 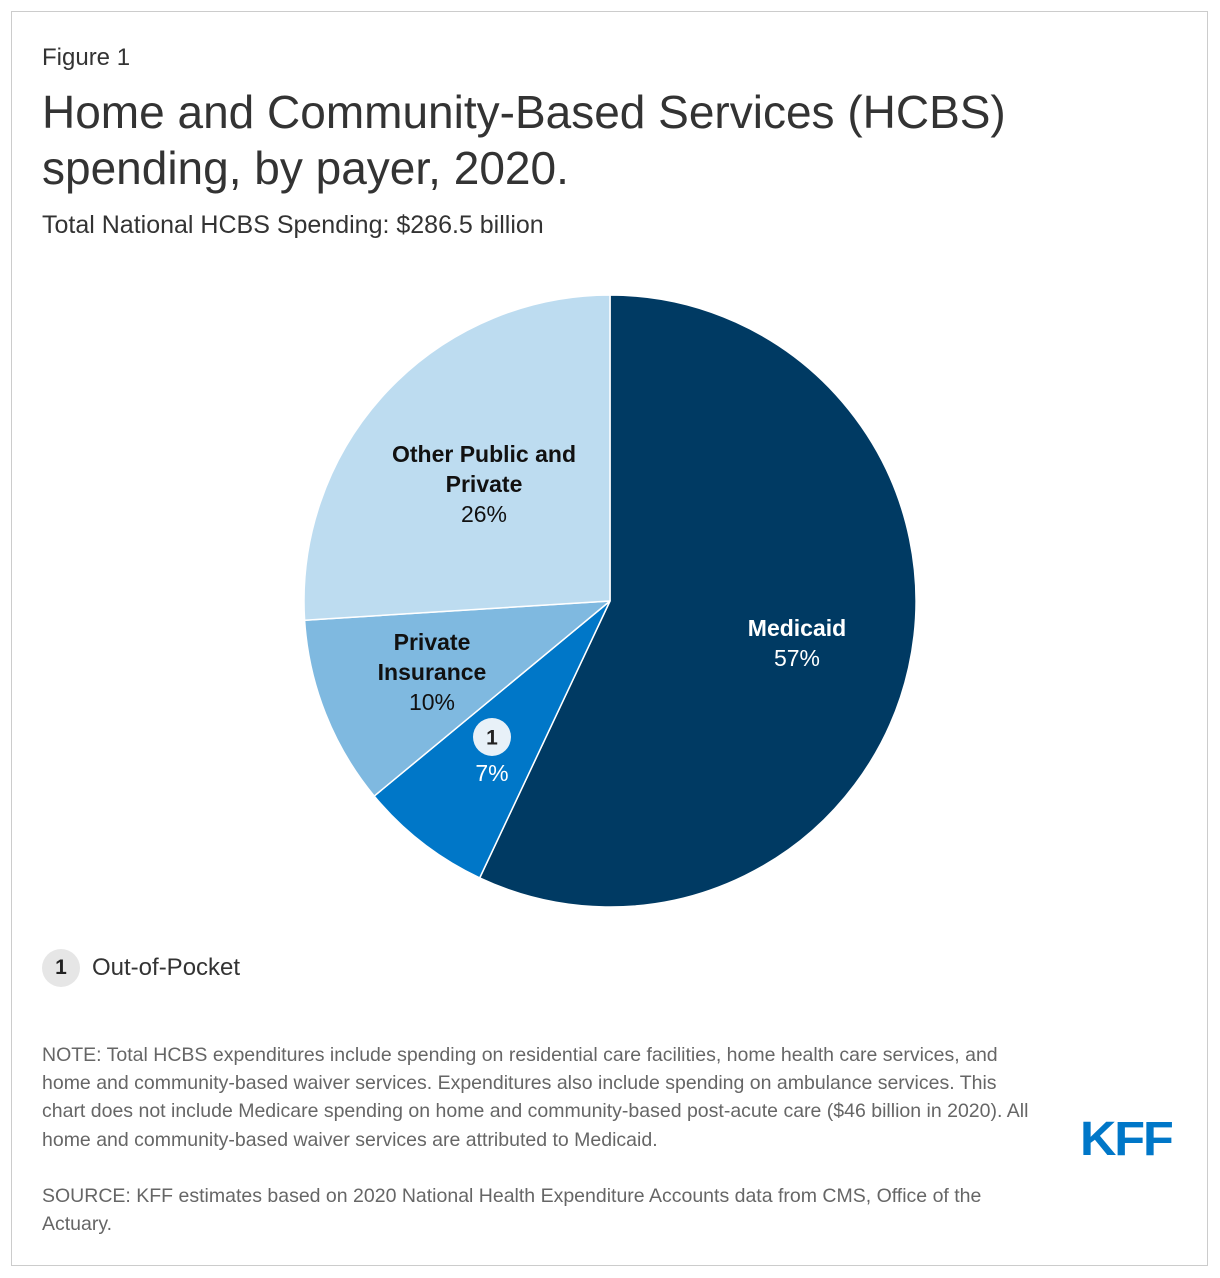 I want to click on figure-label: Figure 1, so click(x=86, y=57).